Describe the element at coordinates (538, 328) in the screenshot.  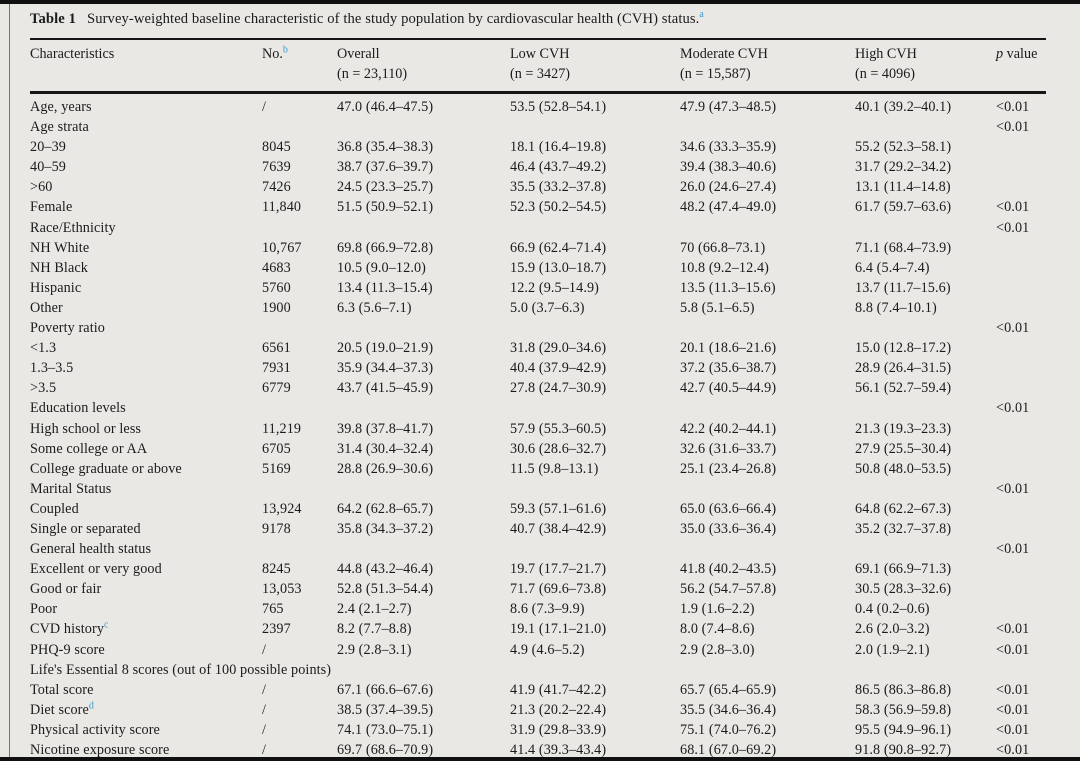
I see `table-row: Poverty ratio <0.01` at that location.